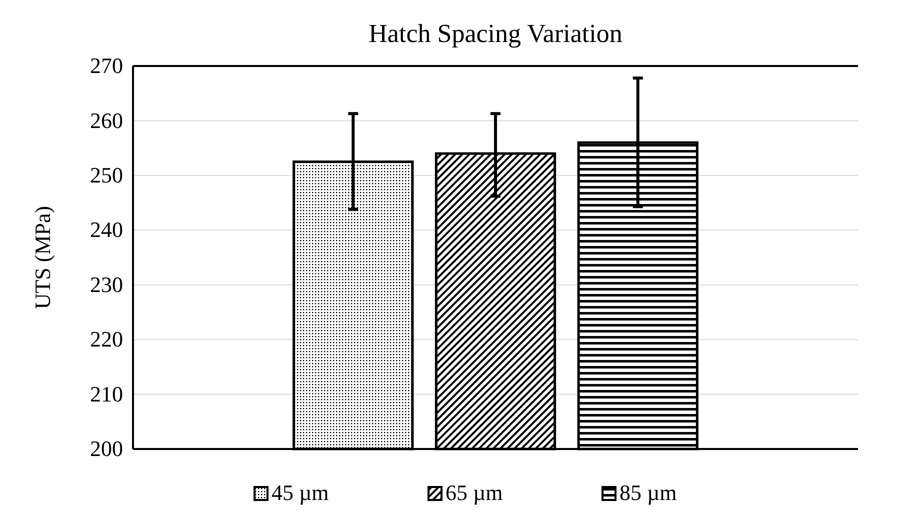  I want to click on y-tick-label: 260, so click(106, 120).